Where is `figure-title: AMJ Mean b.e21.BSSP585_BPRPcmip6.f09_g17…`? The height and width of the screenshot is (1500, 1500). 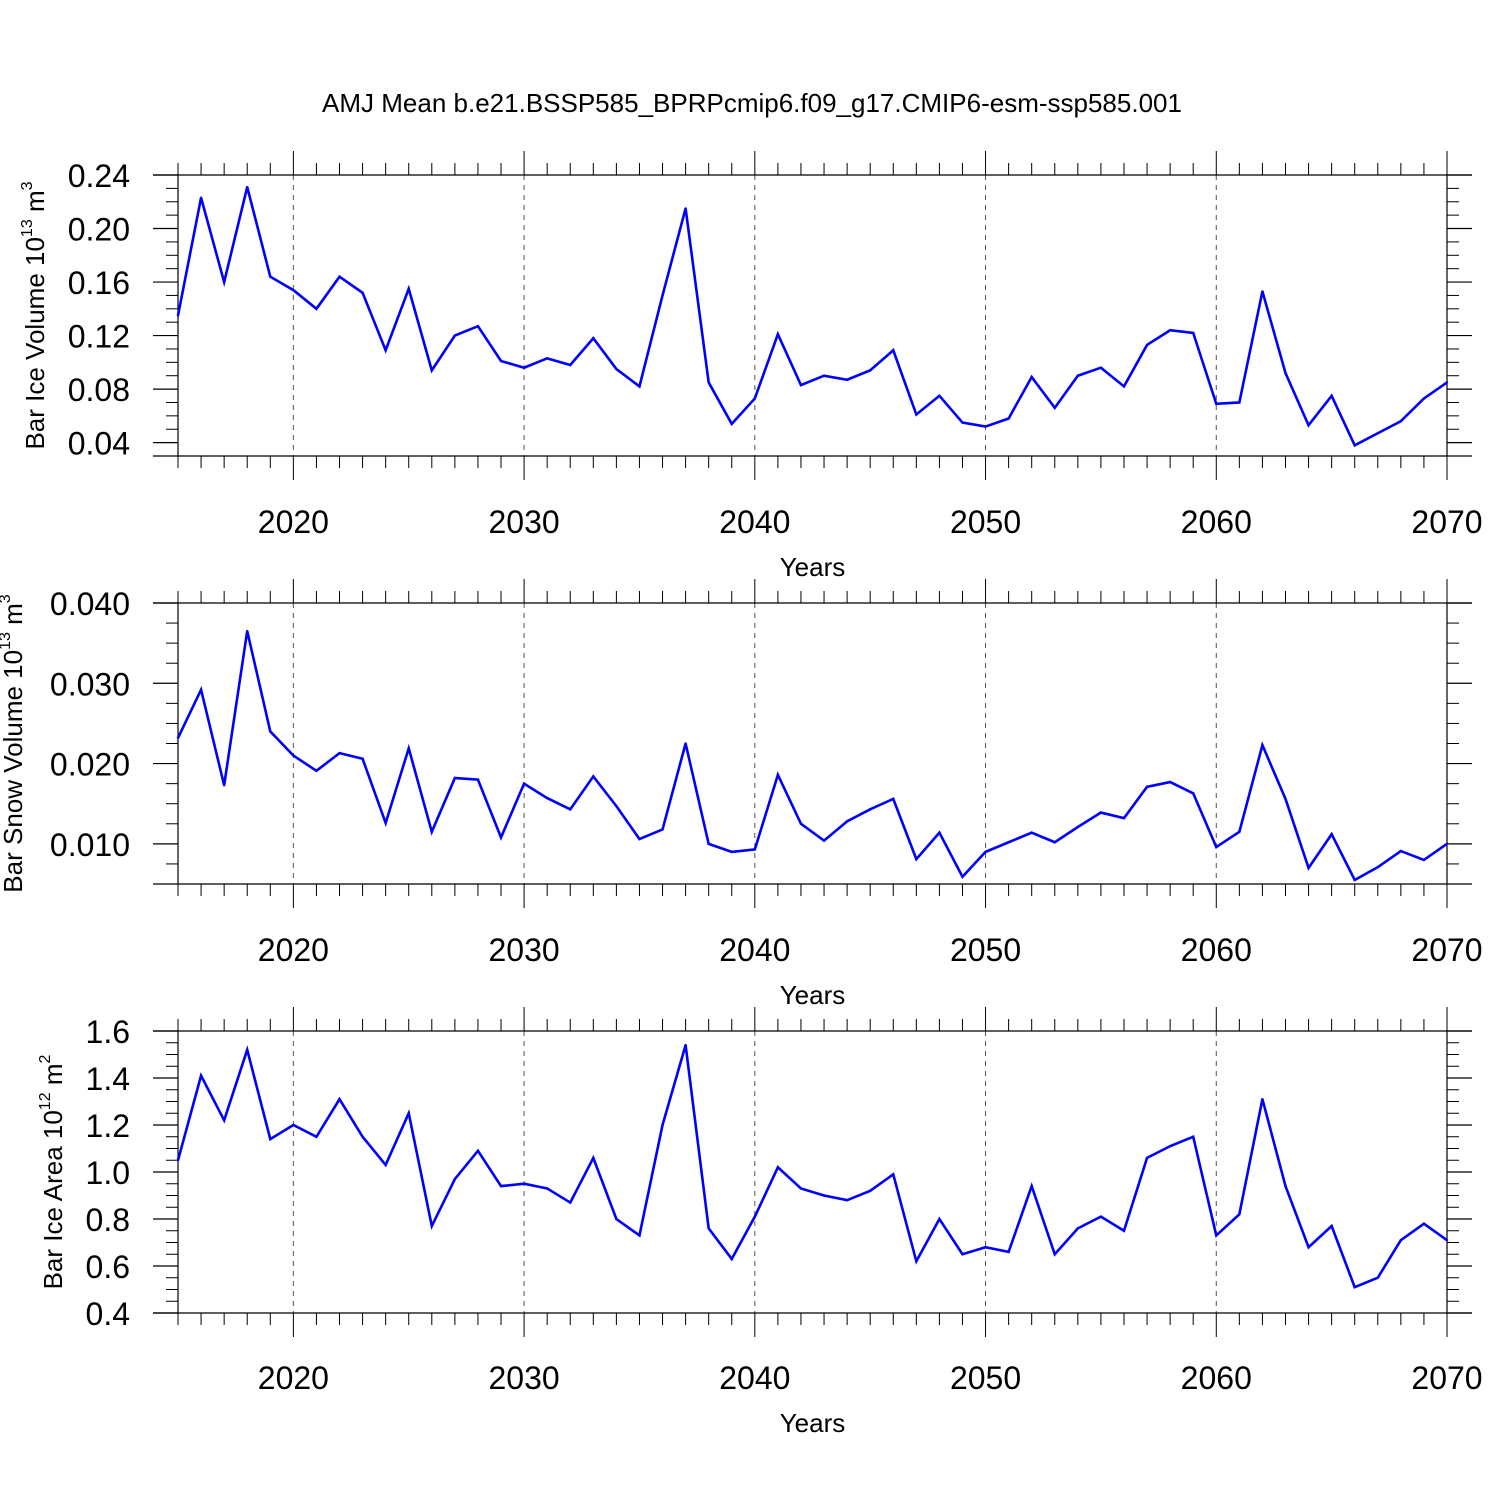
figure-title: AMJ Mean b.e21.BSSP585_BPRPcmip6.f09_g17… is located at coordinates (752, 103).